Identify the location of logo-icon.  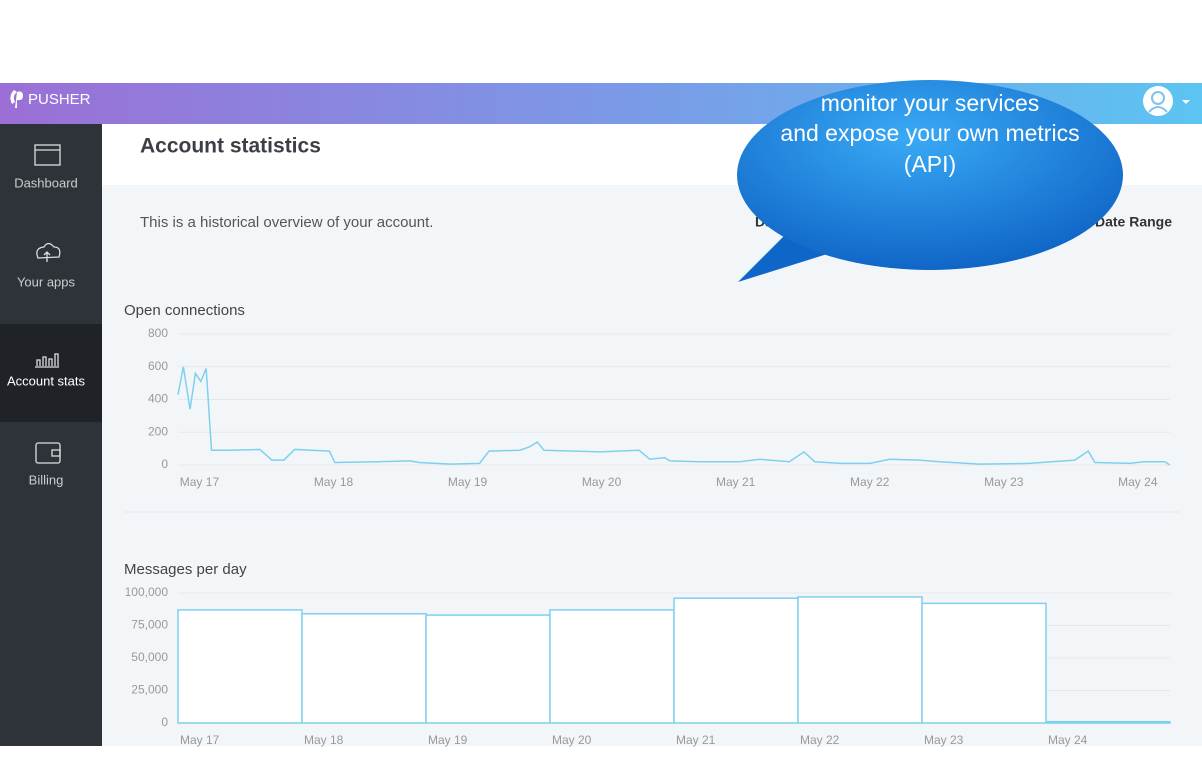
(16, 99).